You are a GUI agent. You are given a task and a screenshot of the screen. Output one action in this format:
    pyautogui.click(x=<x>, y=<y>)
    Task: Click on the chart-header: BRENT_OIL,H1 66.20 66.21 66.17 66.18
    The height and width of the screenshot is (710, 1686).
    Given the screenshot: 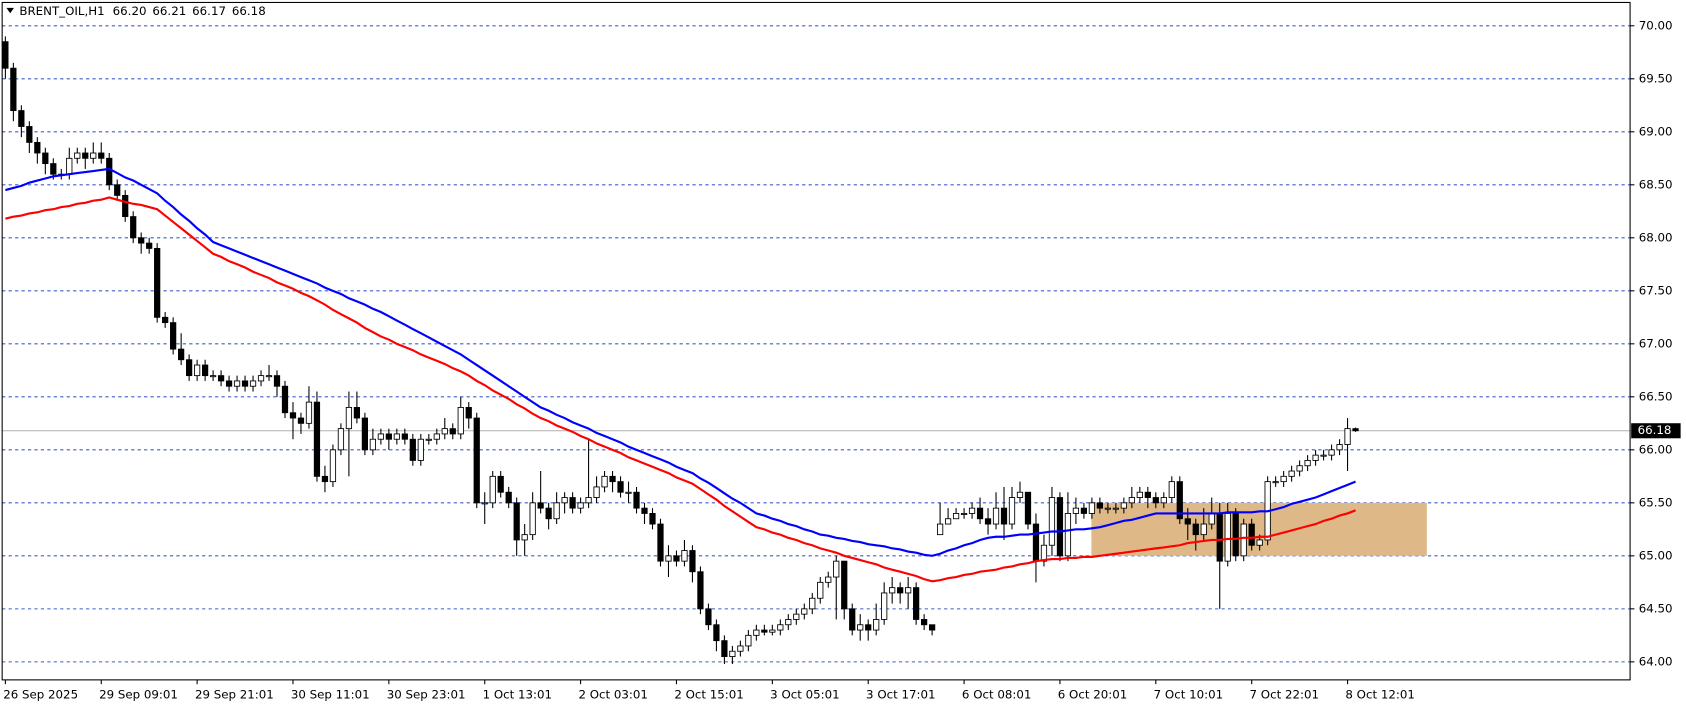 What is the action you would take?
    pyautogui.click(x=142, y=11)
    